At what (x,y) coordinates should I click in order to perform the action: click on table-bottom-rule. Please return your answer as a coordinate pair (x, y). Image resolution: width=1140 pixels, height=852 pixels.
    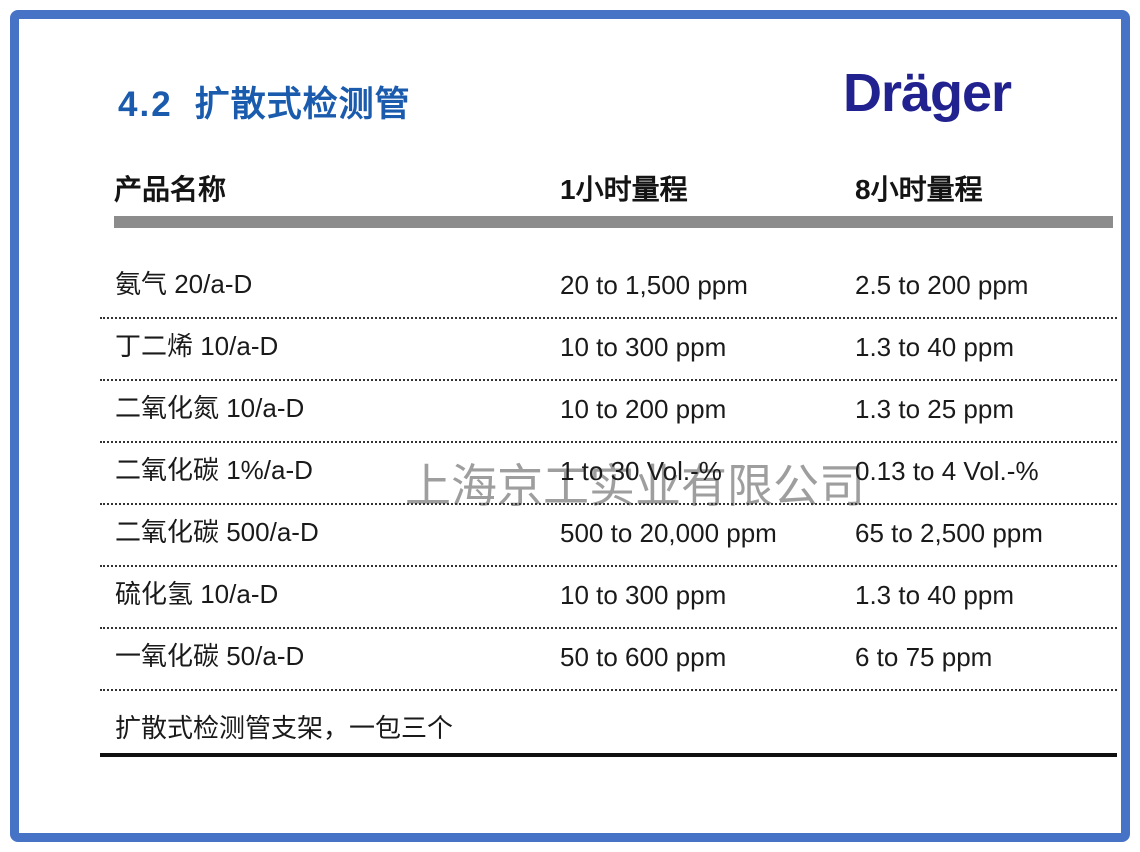
    Looking at the image, I should click on (608, 755).